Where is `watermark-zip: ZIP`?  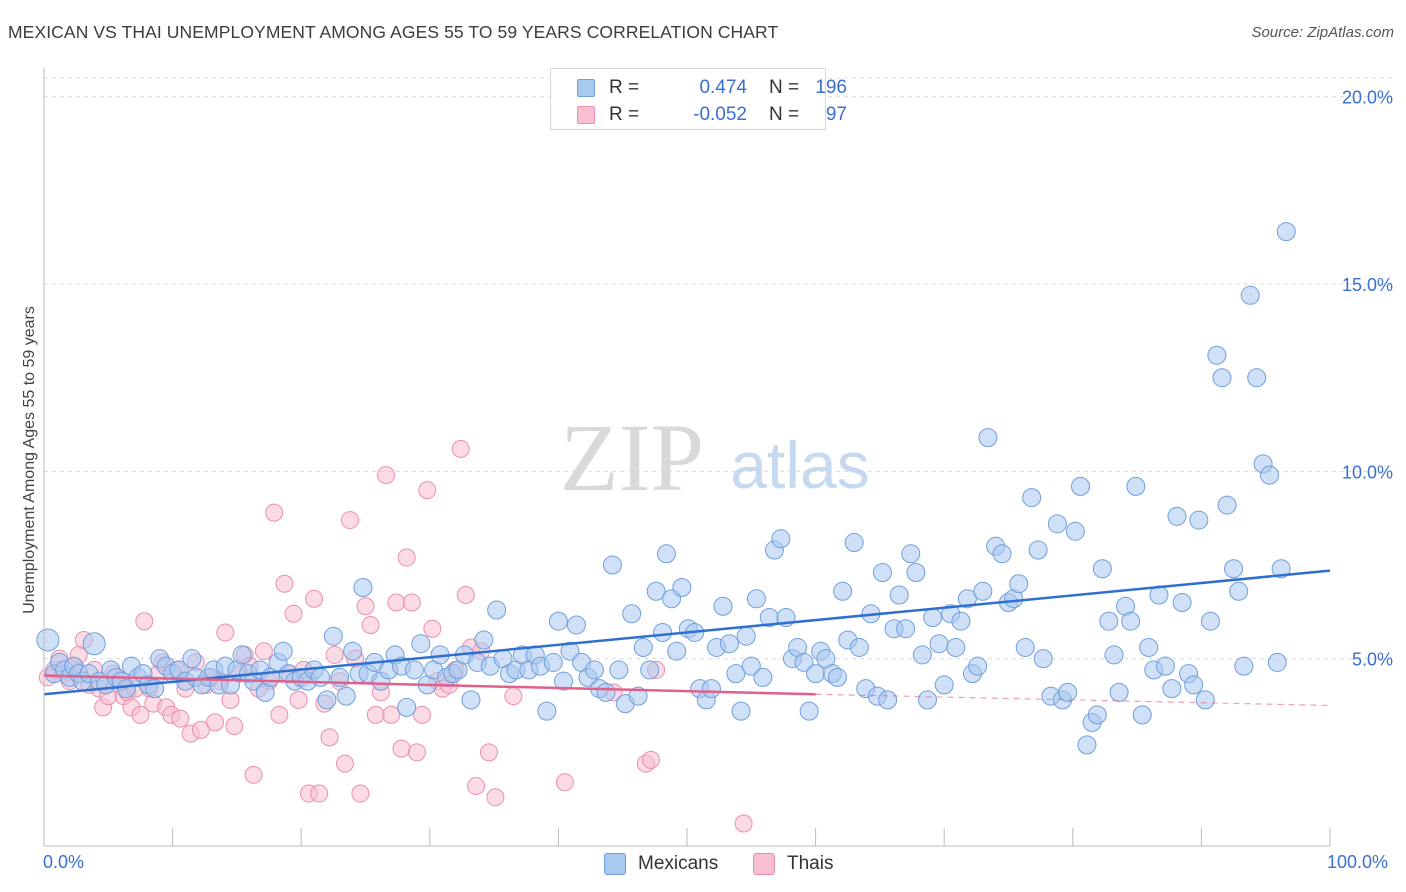 watermark-zip: ZIP is located at coordinates (632, 457).